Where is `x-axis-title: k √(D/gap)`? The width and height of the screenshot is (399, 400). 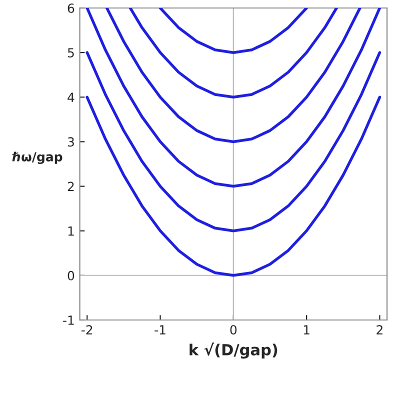 x-axis-title: k √(D/gap) is located at coordinates (234, 350).